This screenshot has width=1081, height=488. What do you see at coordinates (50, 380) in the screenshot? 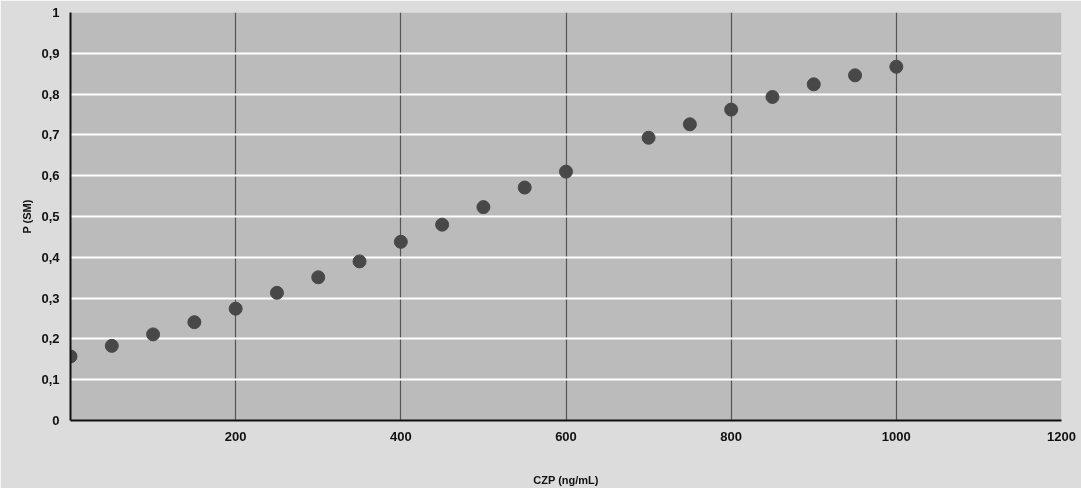
I see `y-tick-label: 0,1` at bounding box center [50, 380].